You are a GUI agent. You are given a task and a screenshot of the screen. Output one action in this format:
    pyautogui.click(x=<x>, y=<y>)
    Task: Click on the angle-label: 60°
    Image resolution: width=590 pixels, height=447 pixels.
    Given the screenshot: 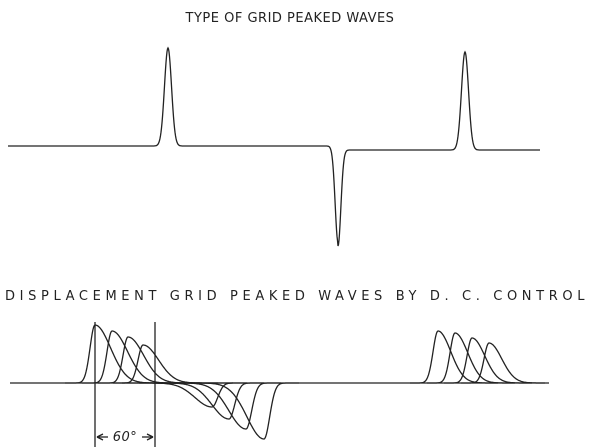 What is the action you would take?
    pyautogui.click(x=125, y=437)
    